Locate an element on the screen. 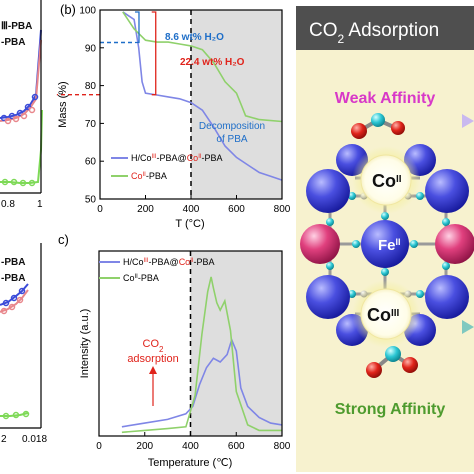 This screenshot has width=474, height=474. panel-b-series-1-line is located at coordinates (202, 96).